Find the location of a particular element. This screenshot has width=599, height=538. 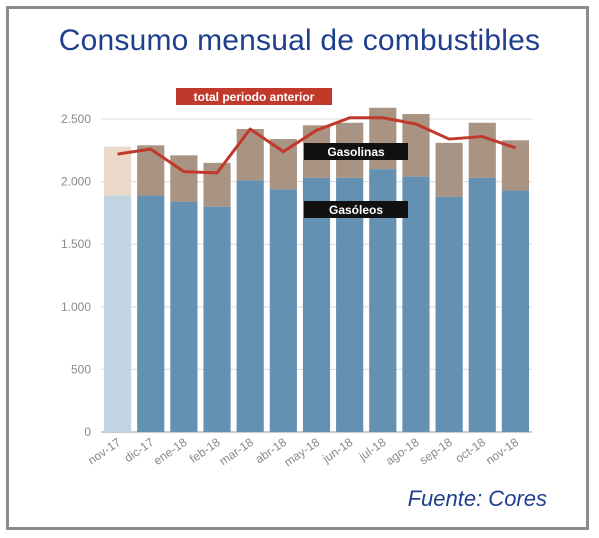

x-tick-label: oct-18 is located at coordinates (471, 450).